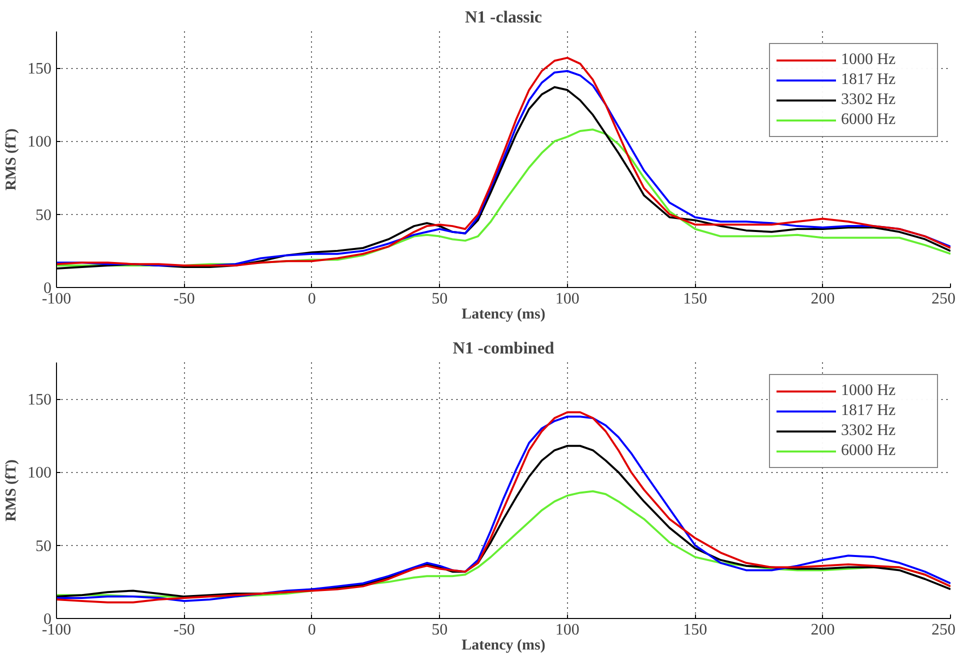 The height and width of the screenshot is (662, 963). What do you see at coordinates (503, 348) in the screenshot?
I see `chart-title: N1 -combined` at bounding box center [503, 348].